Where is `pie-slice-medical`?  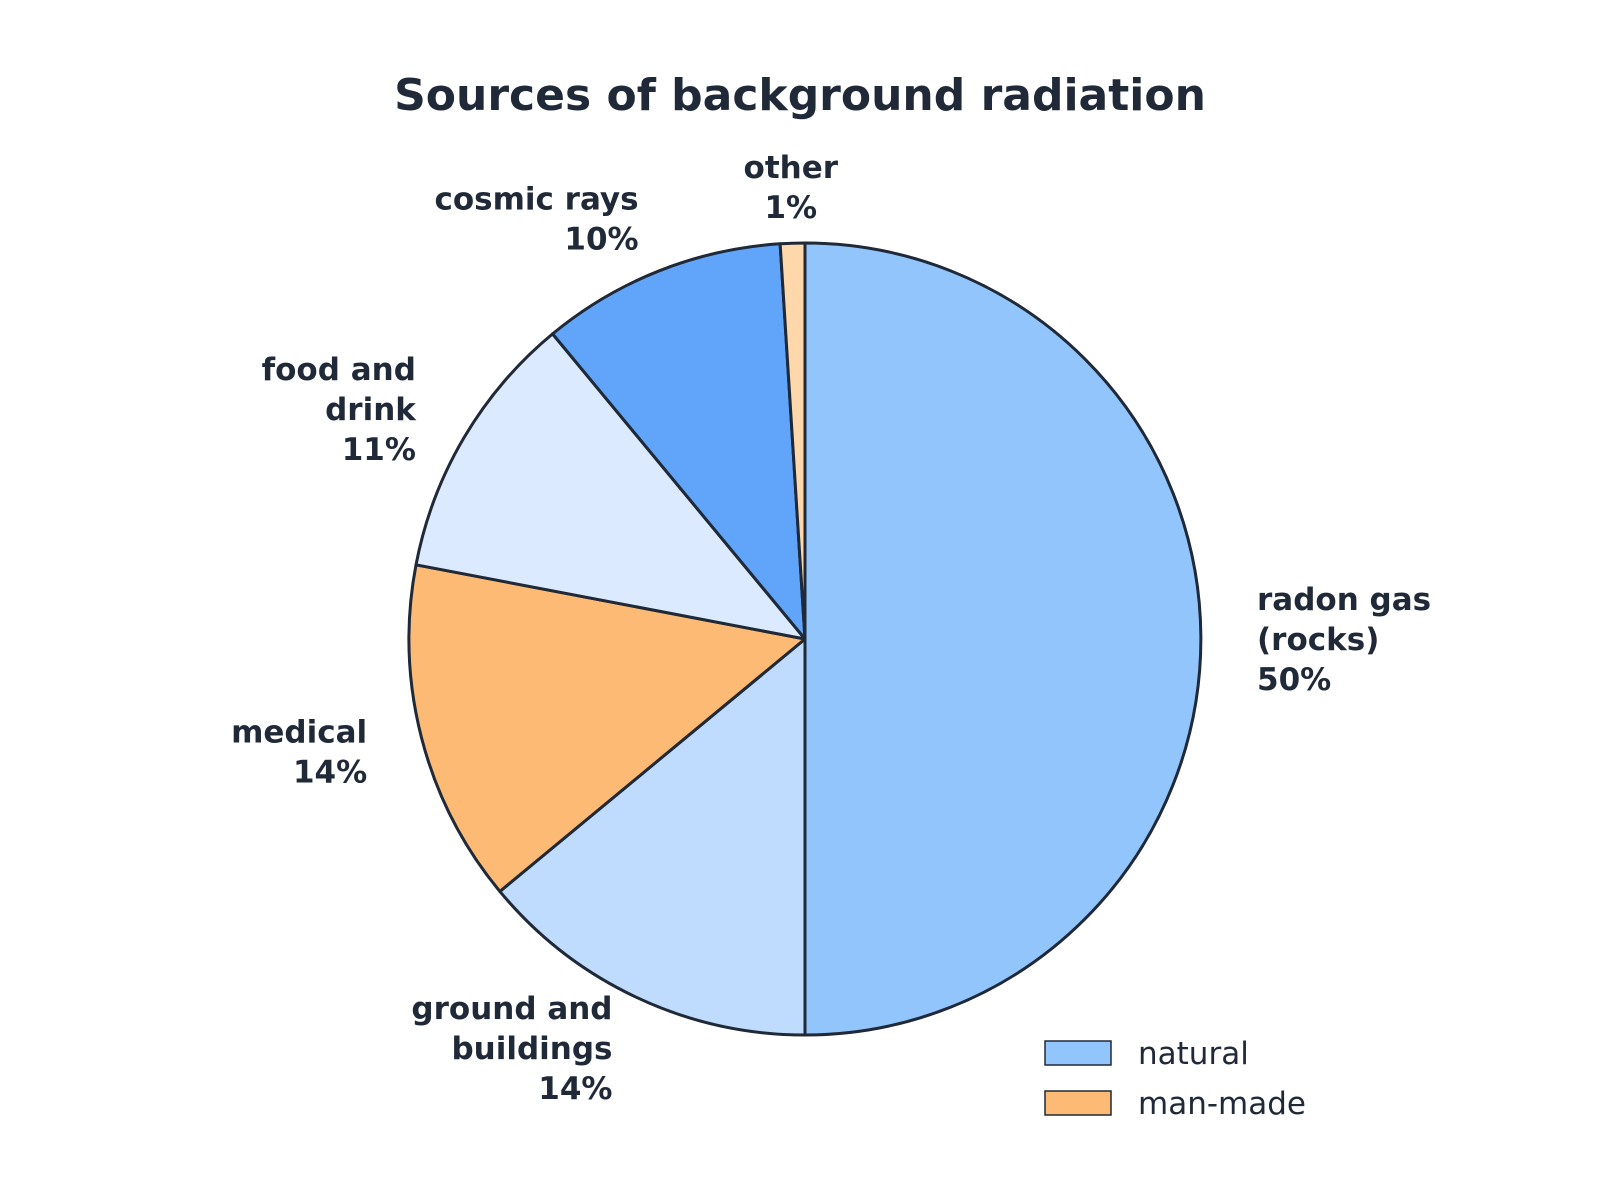
pie-slice-medical is located at coordinates (607, 728).